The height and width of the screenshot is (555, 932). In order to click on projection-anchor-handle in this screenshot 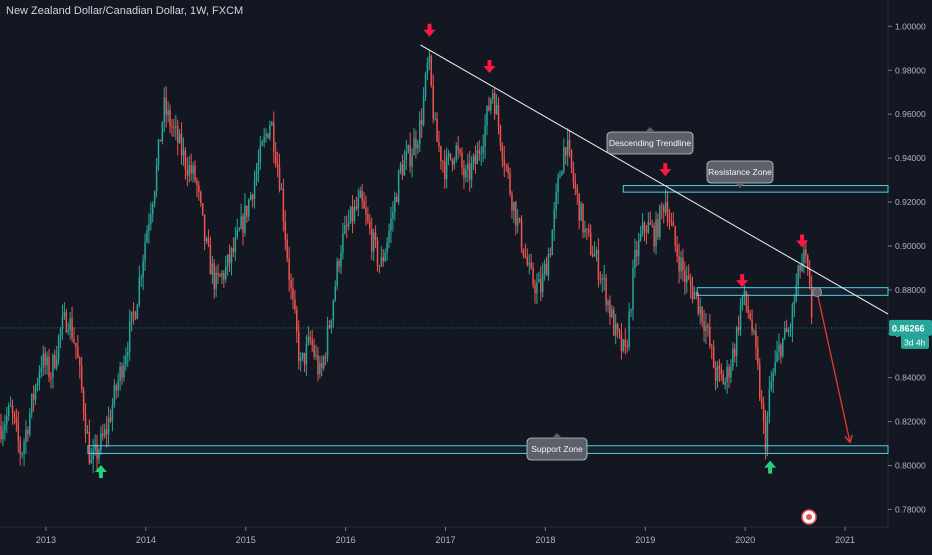, I will do `click(817, 292)`.